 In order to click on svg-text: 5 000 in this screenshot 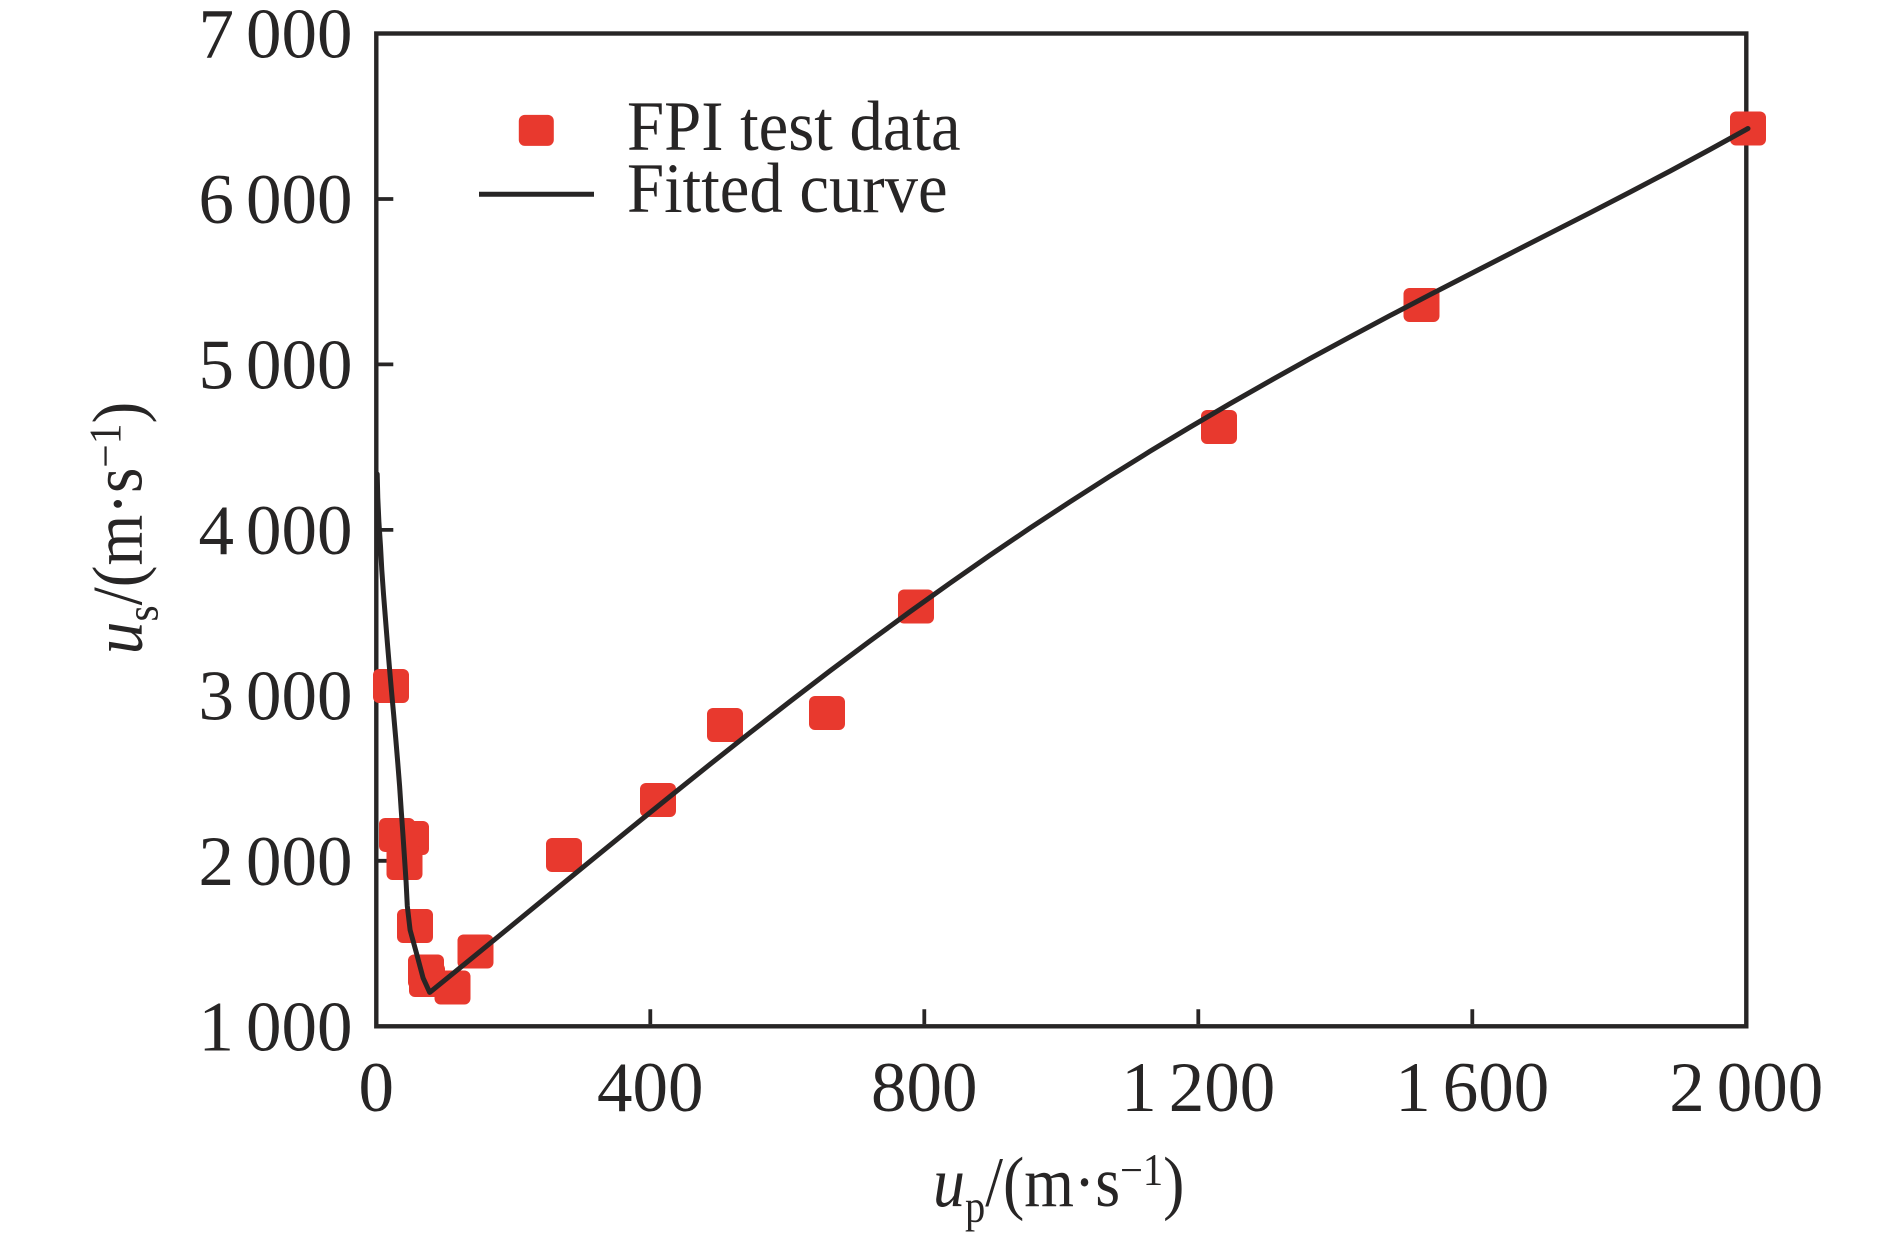, I will do `click(276, 365)`.